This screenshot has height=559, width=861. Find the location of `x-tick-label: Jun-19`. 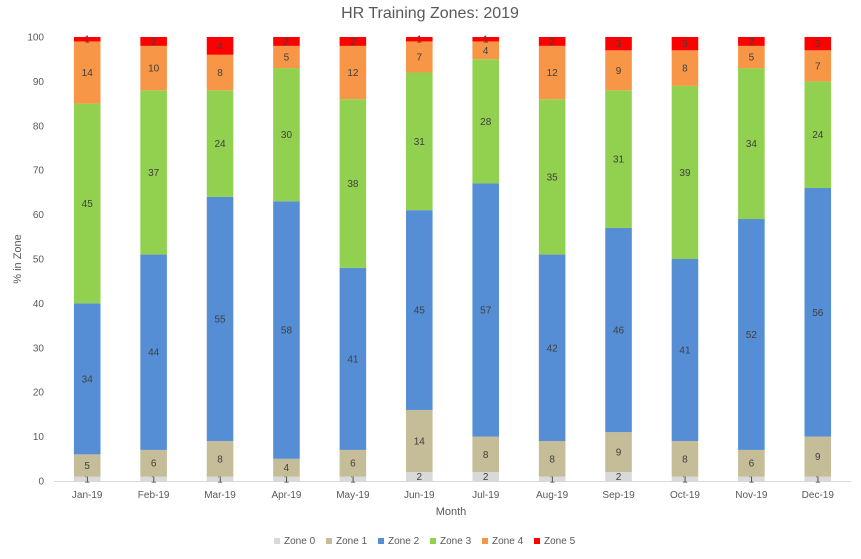

x-tick-label: Jun-19 is located at coordinates (419, 495).